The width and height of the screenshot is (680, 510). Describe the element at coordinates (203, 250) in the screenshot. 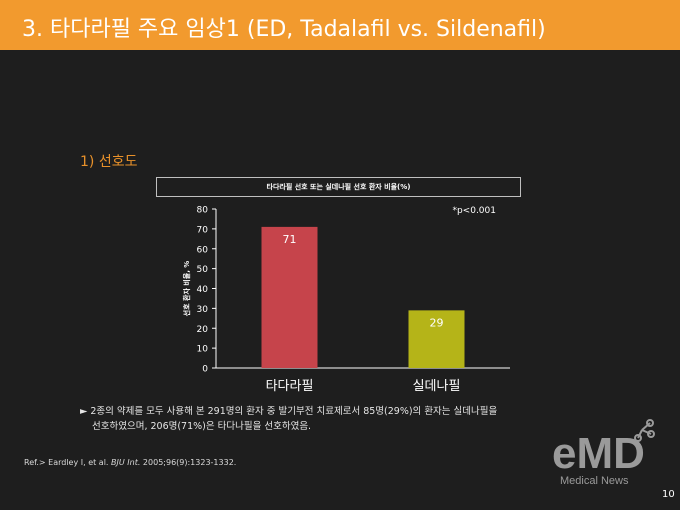

I see `y-tick-label: 60` at that location.